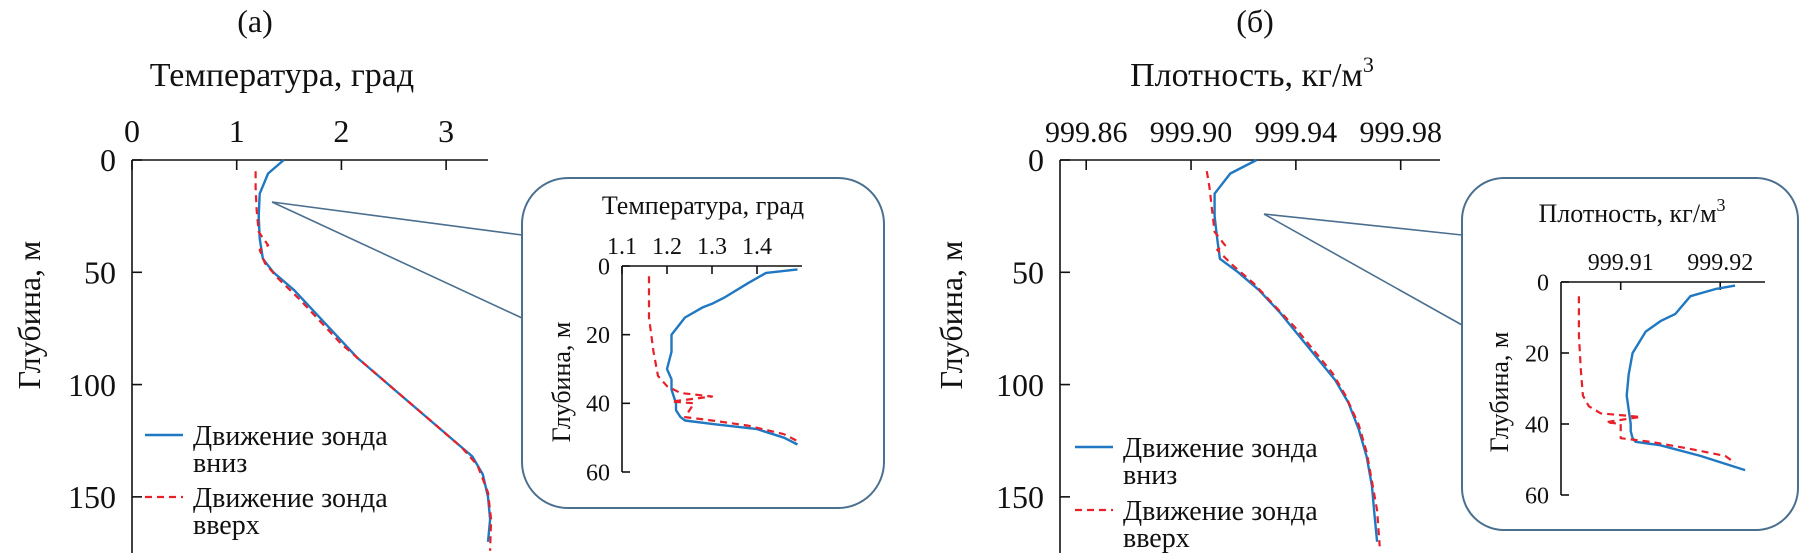  Describe the element at coordinates (1363, 224) in the screenshot. I see `panel-b-zoom-connector-upper` at that location.